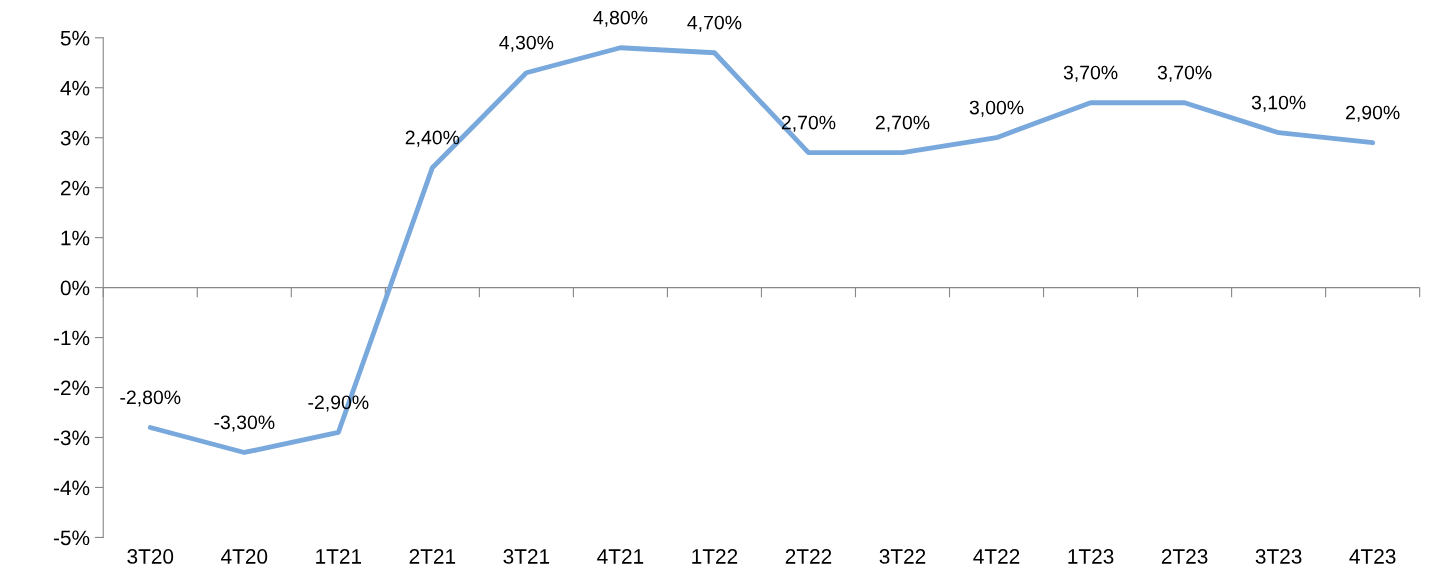  I want to click on data-label: 4,80%, so click(620, 18).